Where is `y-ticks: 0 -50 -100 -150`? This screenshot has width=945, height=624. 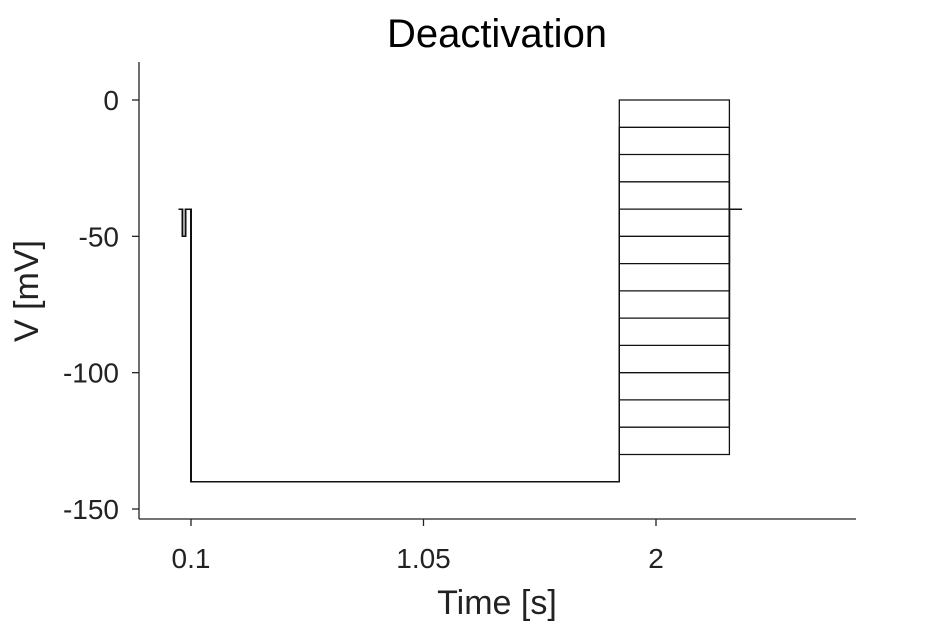 y-ticks: 0 -50 -100 -150 is located at coordinates (101, 305).